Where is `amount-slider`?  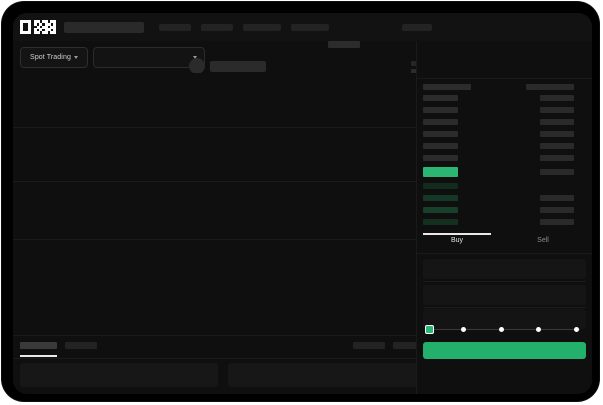 amount-slider is located at coordinates (504, 329).